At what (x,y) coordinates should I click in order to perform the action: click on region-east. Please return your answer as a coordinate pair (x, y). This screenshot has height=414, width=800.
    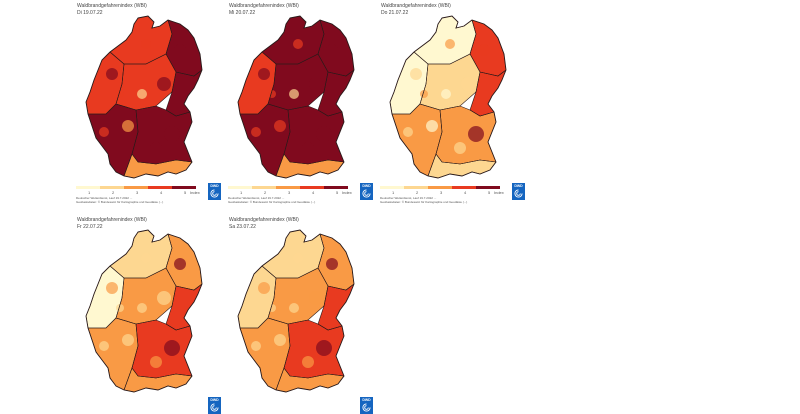
    Looking at the image, I should click on (184, 93).